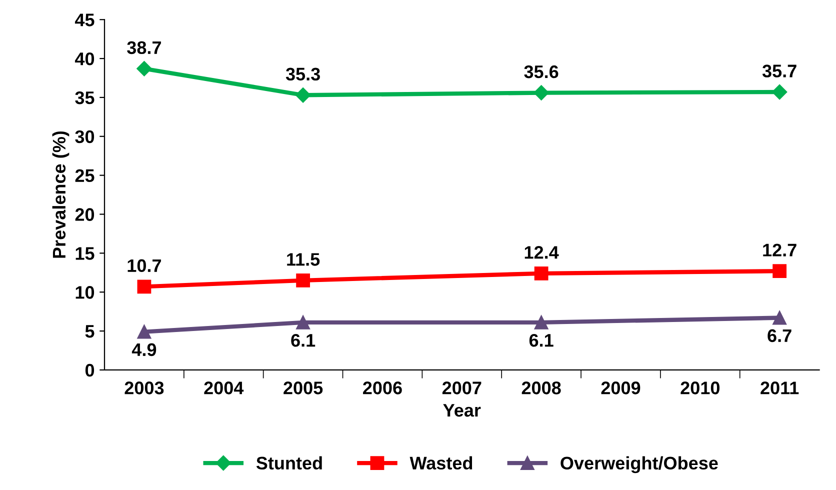 Image resolution: width=836 pixels, height=490 pixels. I want to click on y-tick-label: 10, so click(85, 292).